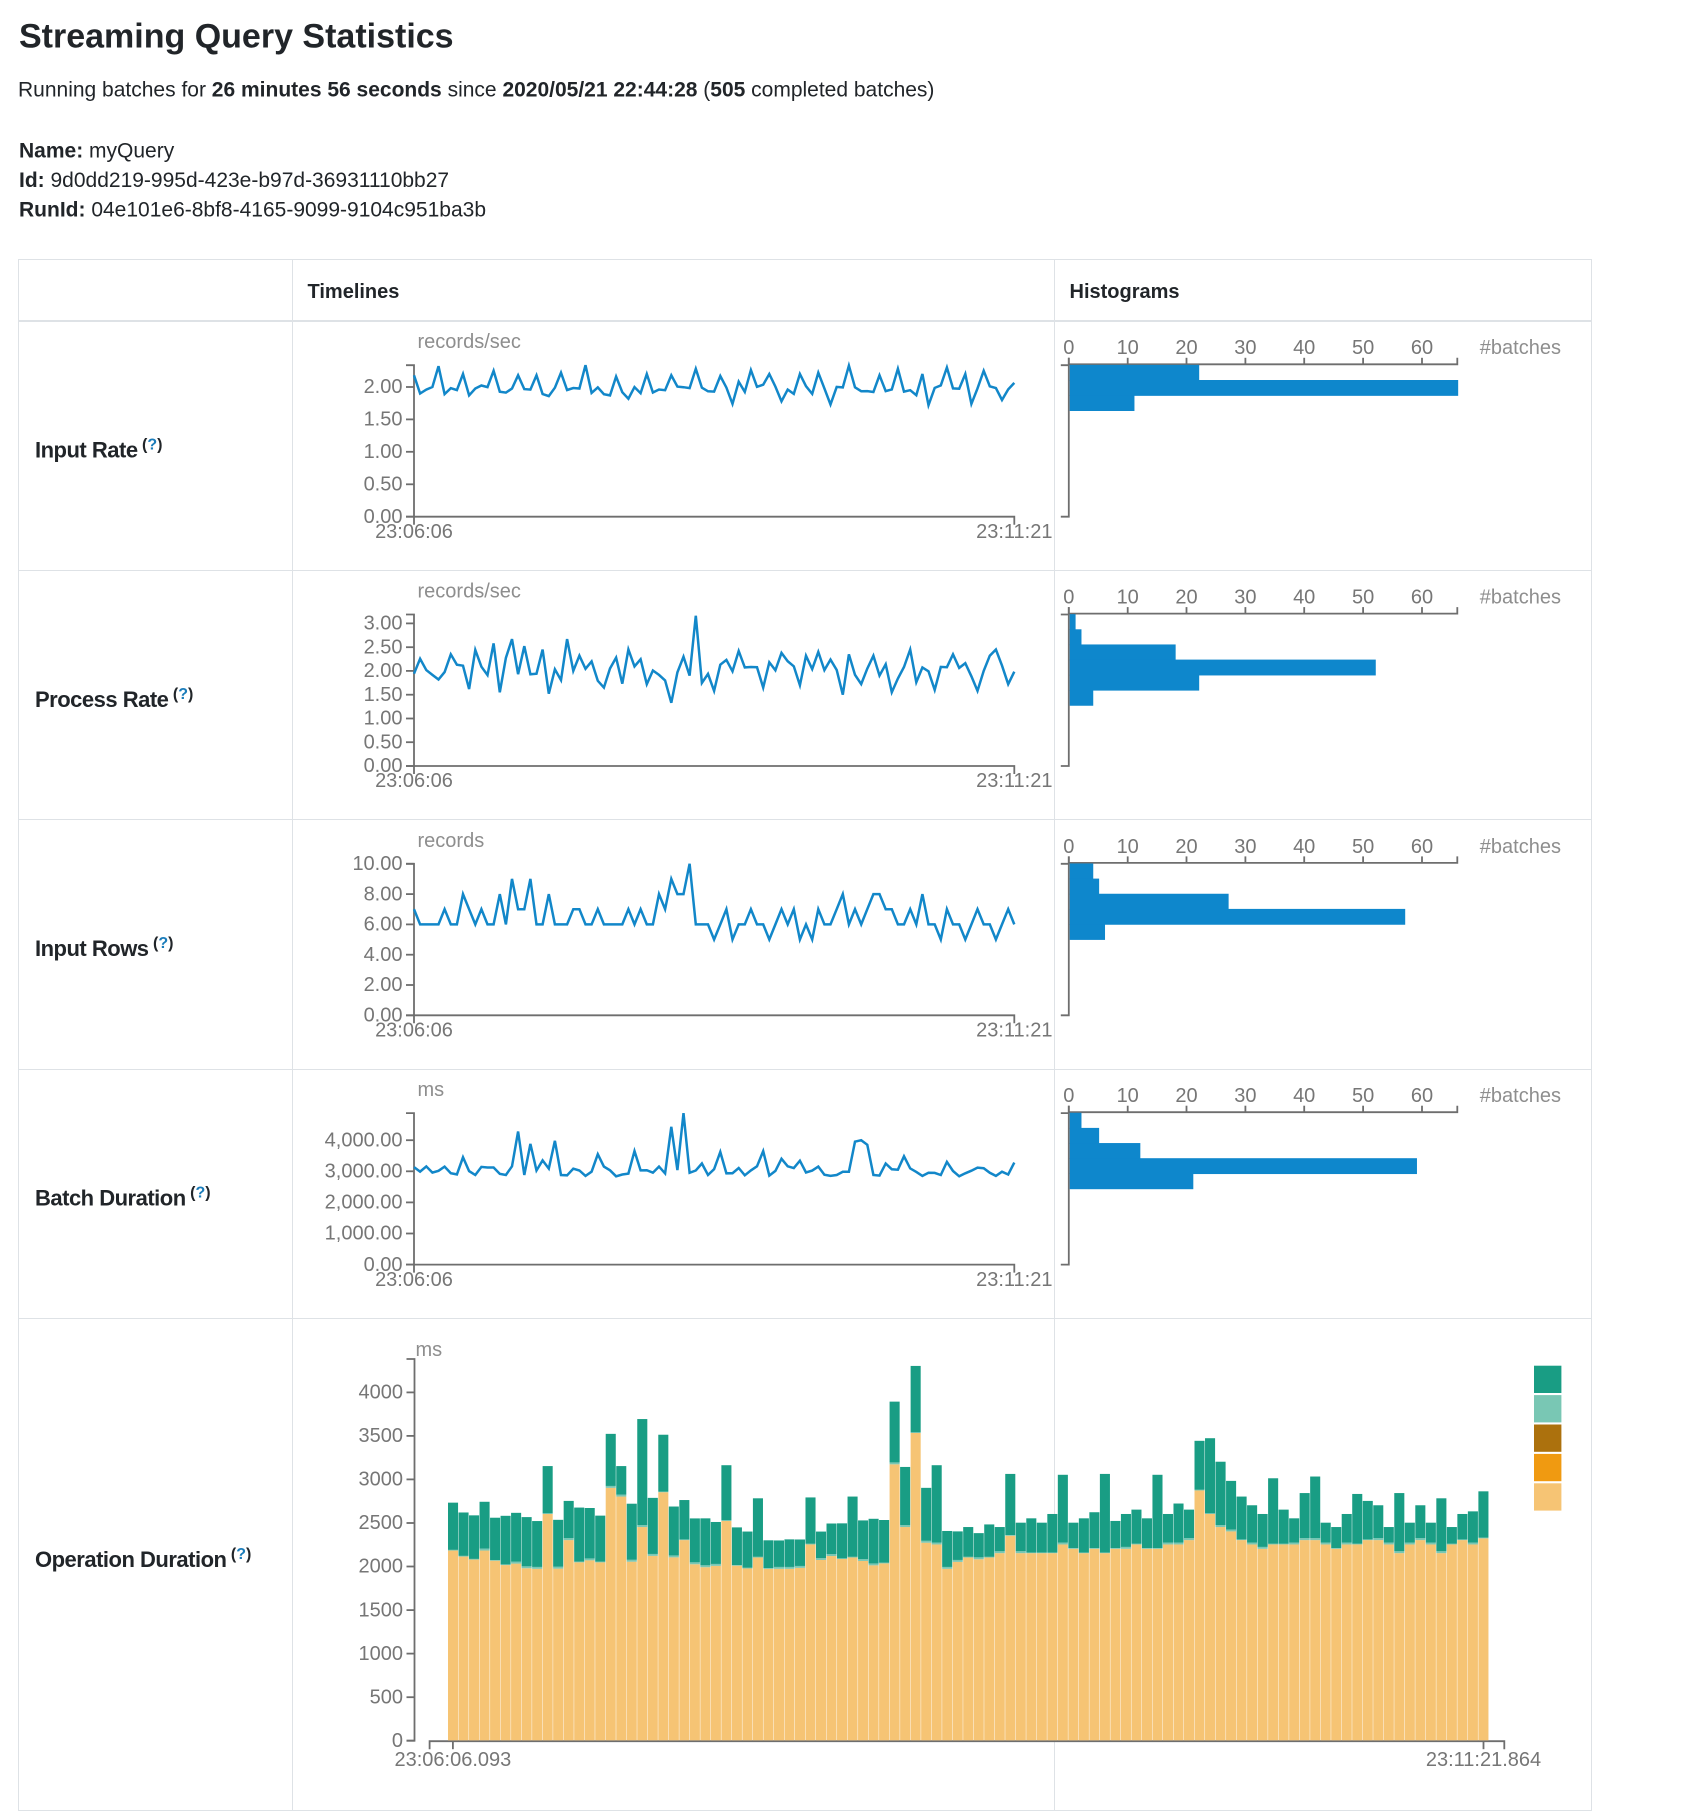  What do you see at coordinates (364, 1203) in the screenshot?
I see `svg-text: 2,000.00` at bounding box center [364, 1203].